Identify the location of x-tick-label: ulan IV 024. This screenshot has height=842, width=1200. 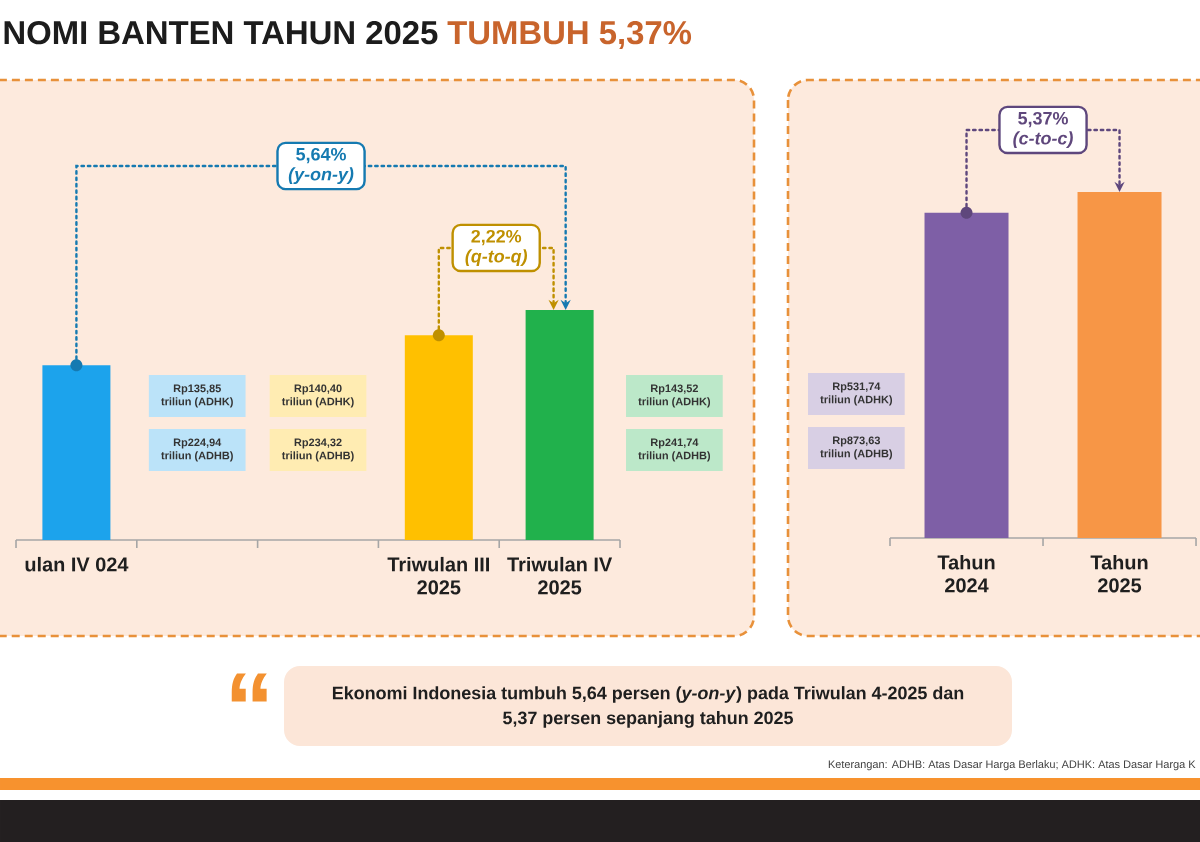
(77, 564).